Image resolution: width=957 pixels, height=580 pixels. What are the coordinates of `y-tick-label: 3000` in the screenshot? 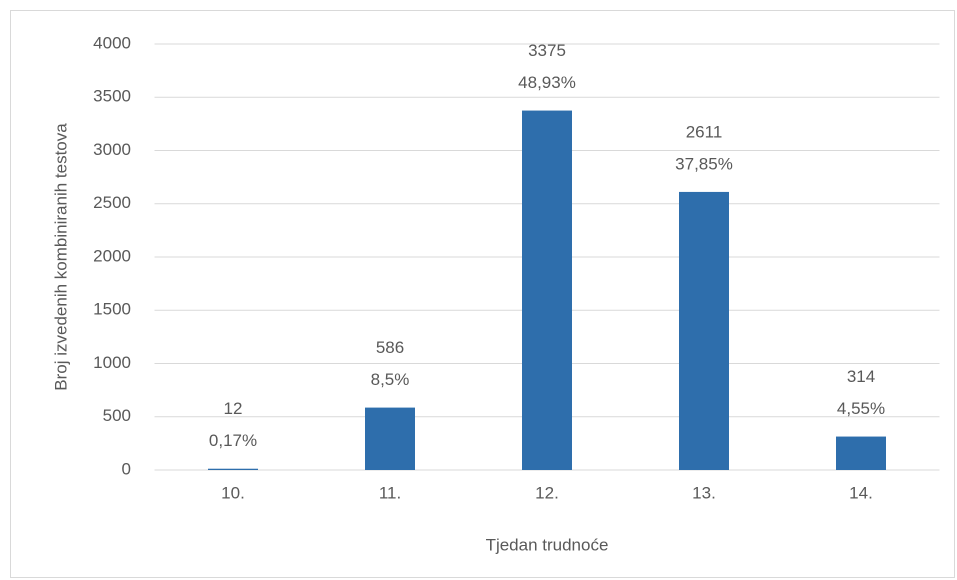 It's located at (112, 149).